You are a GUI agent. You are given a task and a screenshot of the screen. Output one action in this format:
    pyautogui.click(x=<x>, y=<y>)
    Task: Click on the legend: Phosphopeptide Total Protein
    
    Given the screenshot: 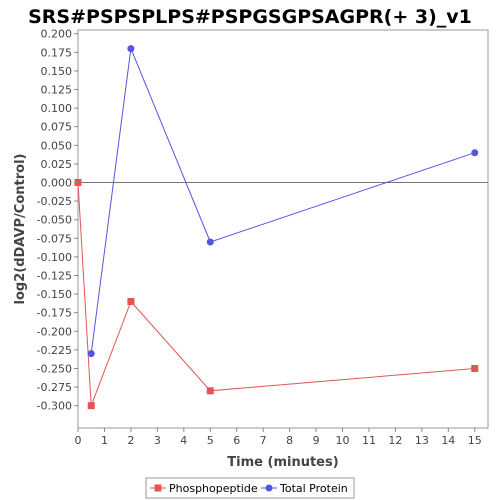 What is the action you would take?
    pyautogui.click(x=250, y=488)
    